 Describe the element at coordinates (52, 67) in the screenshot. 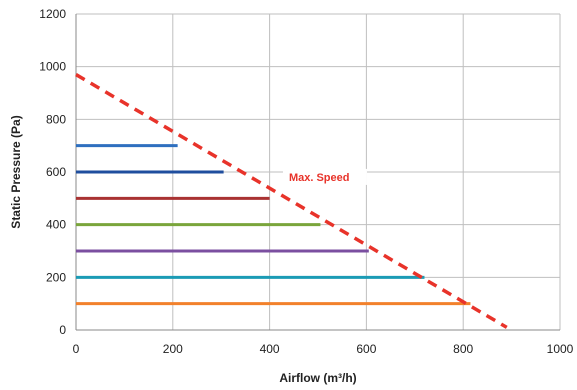

I see `y-tick-label-1000: 1000` at that location.